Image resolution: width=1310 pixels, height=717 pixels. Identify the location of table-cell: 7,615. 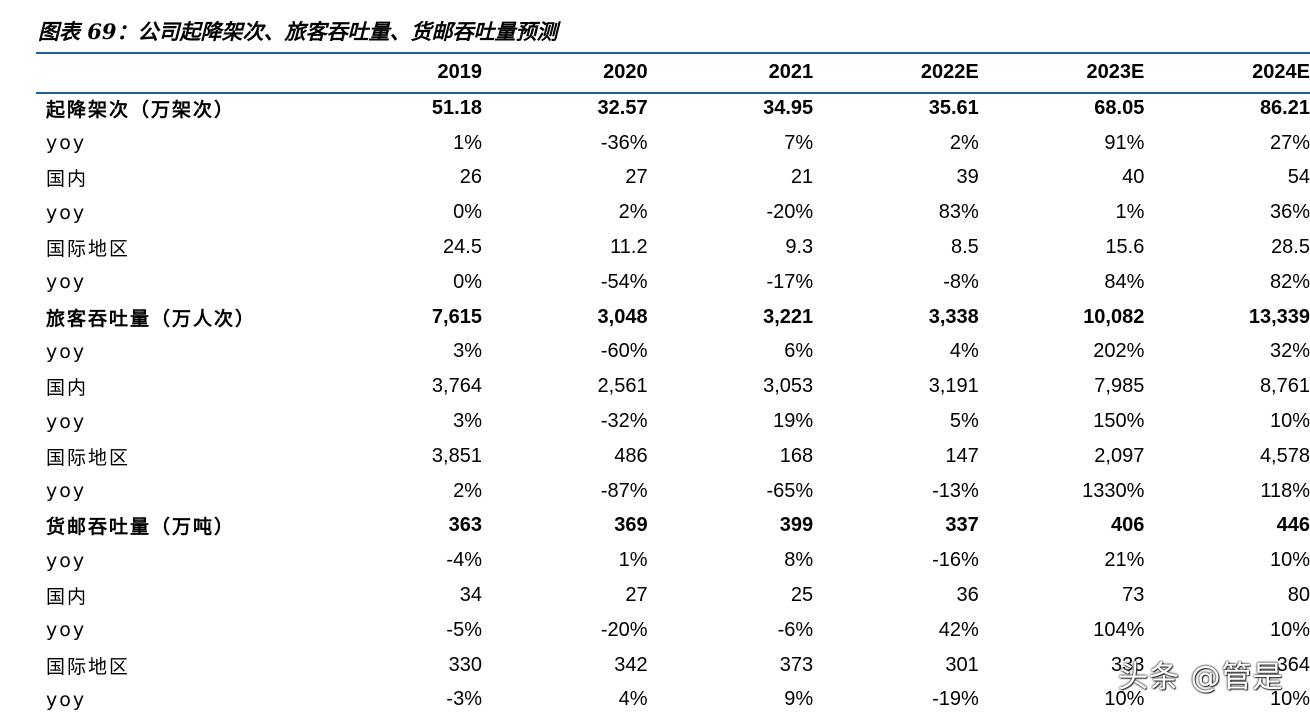
(456, 316).